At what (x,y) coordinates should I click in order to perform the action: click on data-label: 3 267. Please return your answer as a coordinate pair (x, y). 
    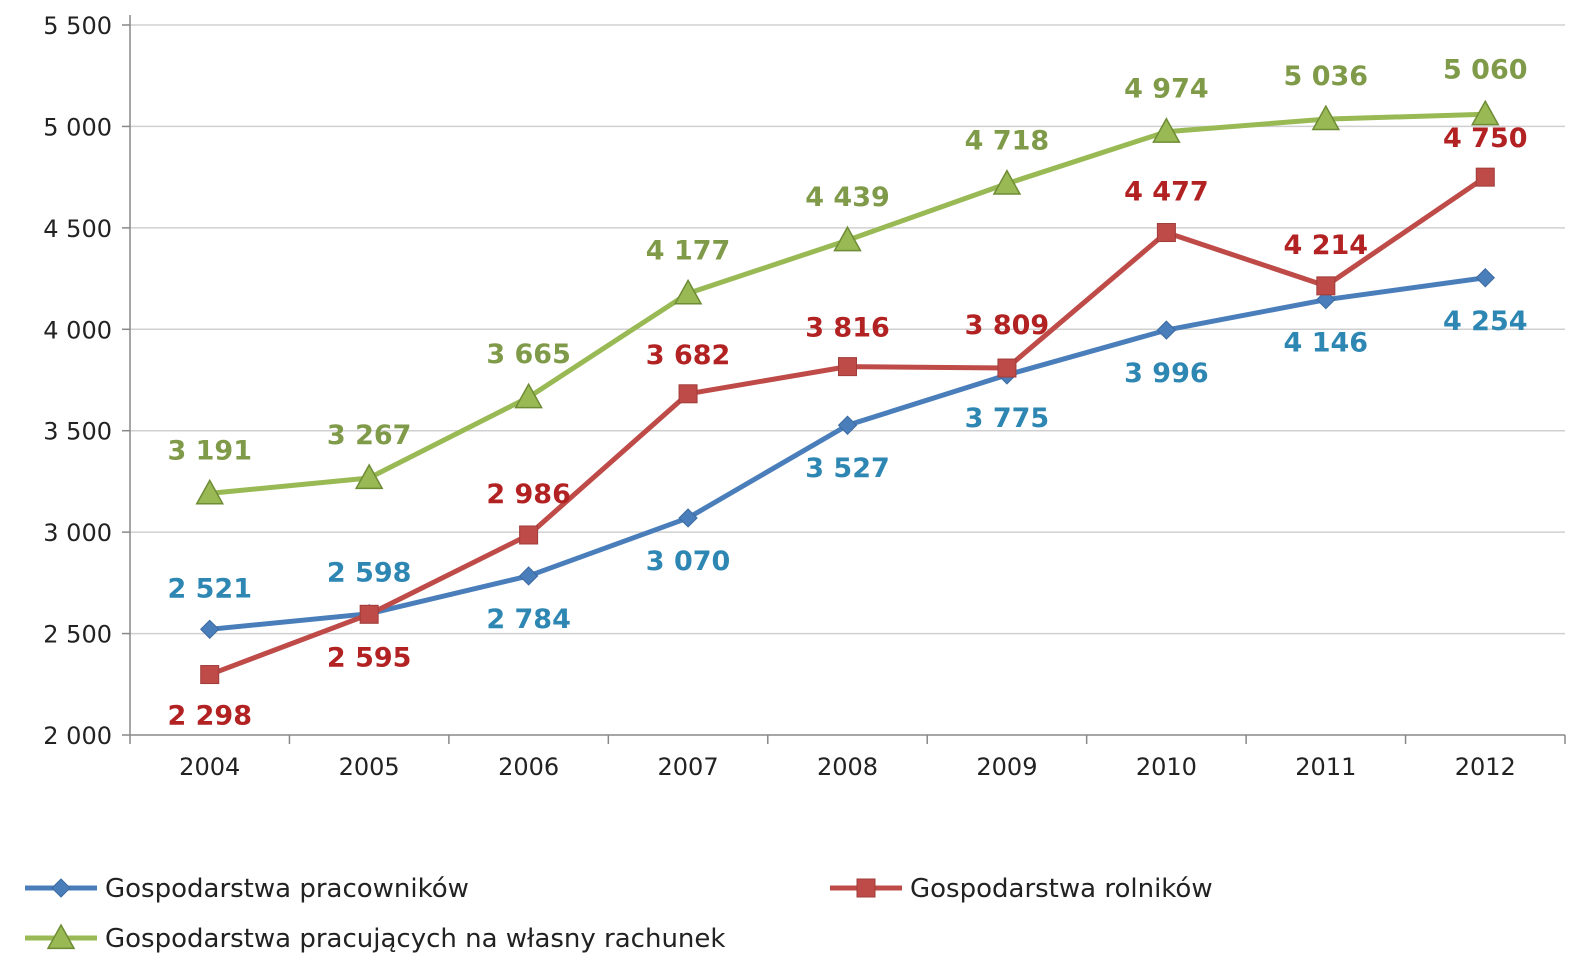
    Looking at the image, I should click on (369, 435).